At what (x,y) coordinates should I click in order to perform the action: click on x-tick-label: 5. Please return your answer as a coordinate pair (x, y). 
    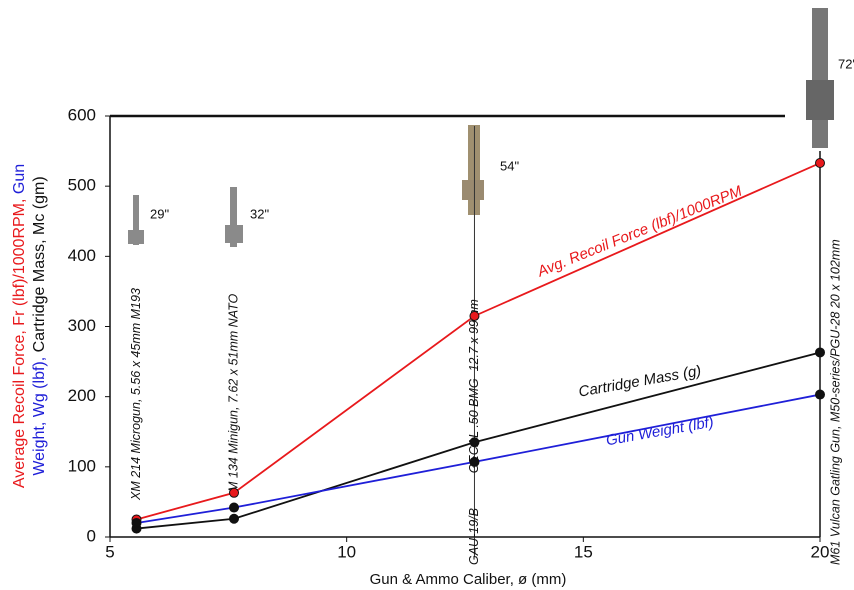
    Looking at the image, I should click on (109, 551).